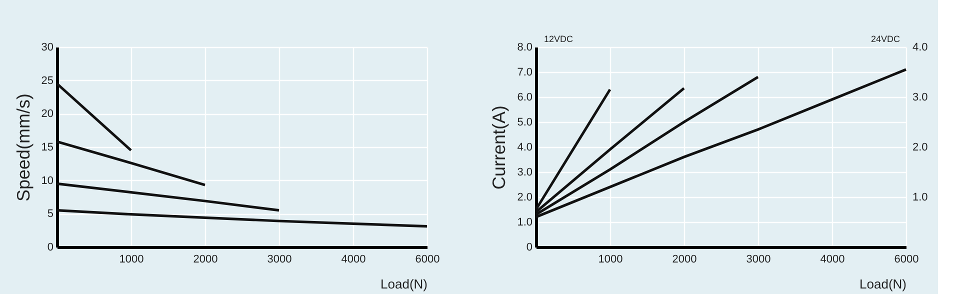 This screenshot has width=977, height=294. Describe the element at coordinates (23, 147) in the screenshot. I see `y-axis-title: Speed(mm/s)` at that location.